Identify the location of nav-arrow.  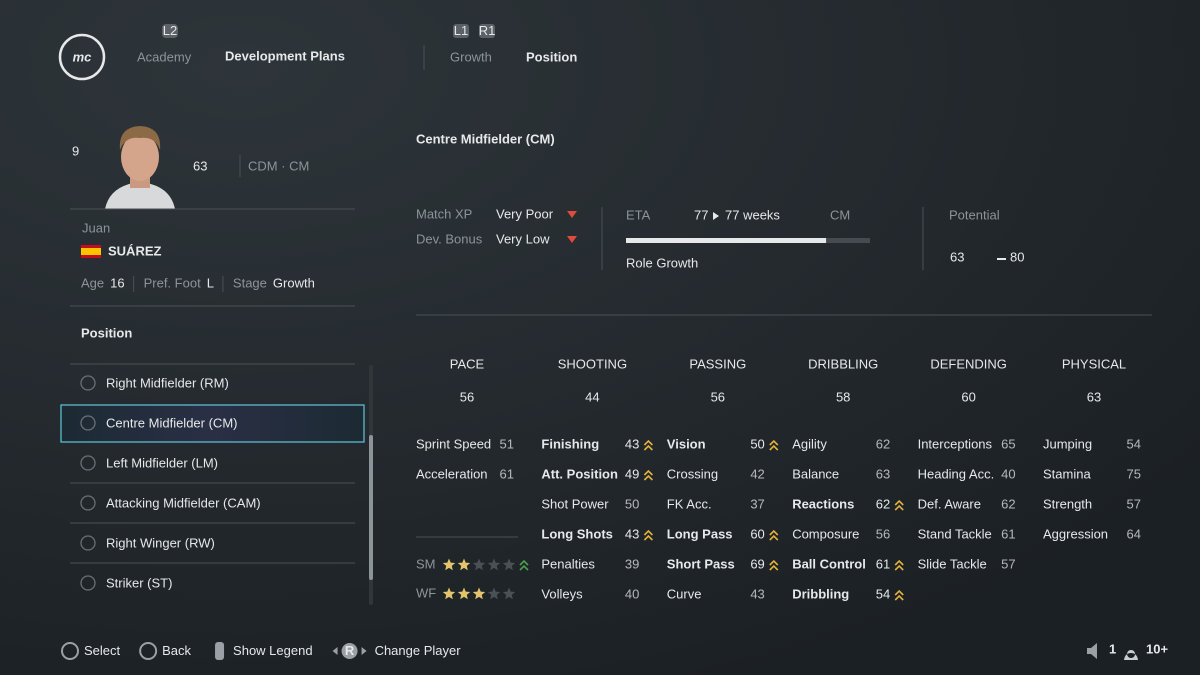
(335, 651).